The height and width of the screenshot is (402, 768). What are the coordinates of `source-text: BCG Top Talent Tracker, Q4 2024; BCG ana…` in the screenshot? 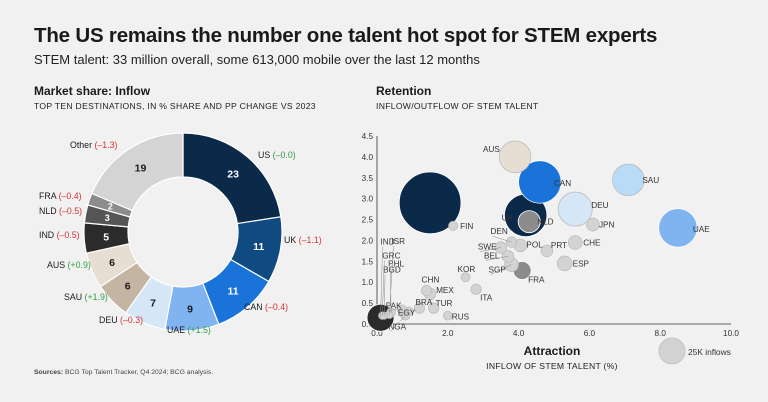 It's located at (139, 372).